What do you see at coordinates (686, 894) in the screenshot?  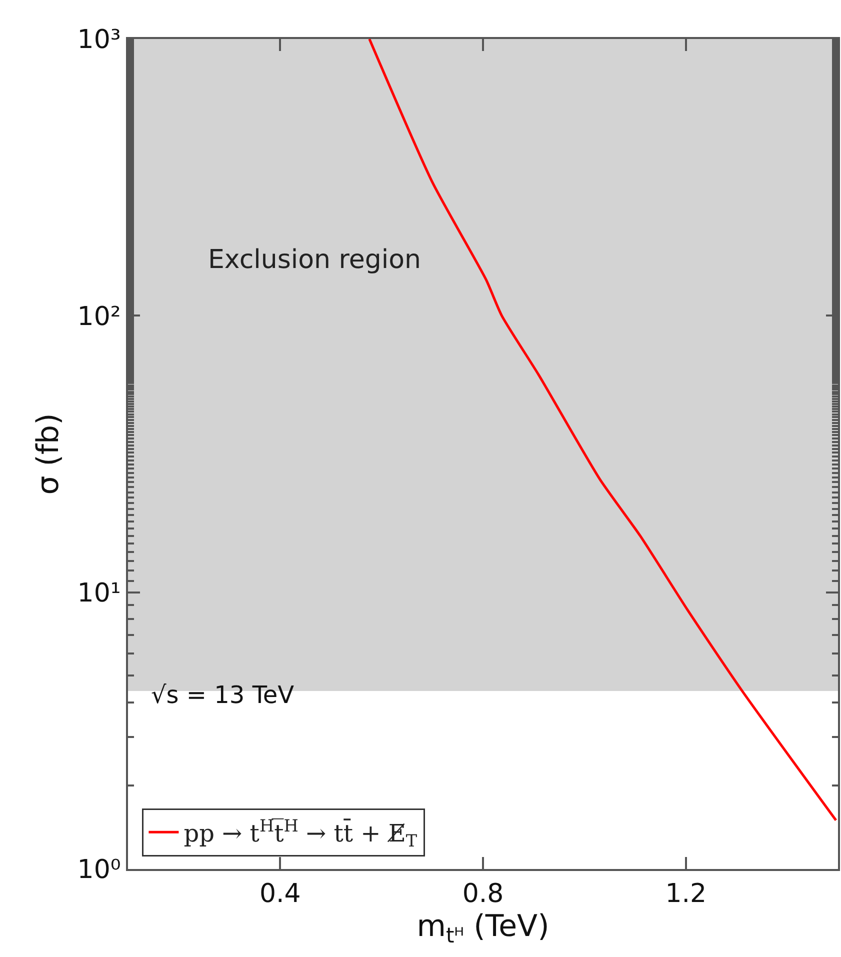 I see `x-tick-label: 1.2` at bounding box center [686, 894].